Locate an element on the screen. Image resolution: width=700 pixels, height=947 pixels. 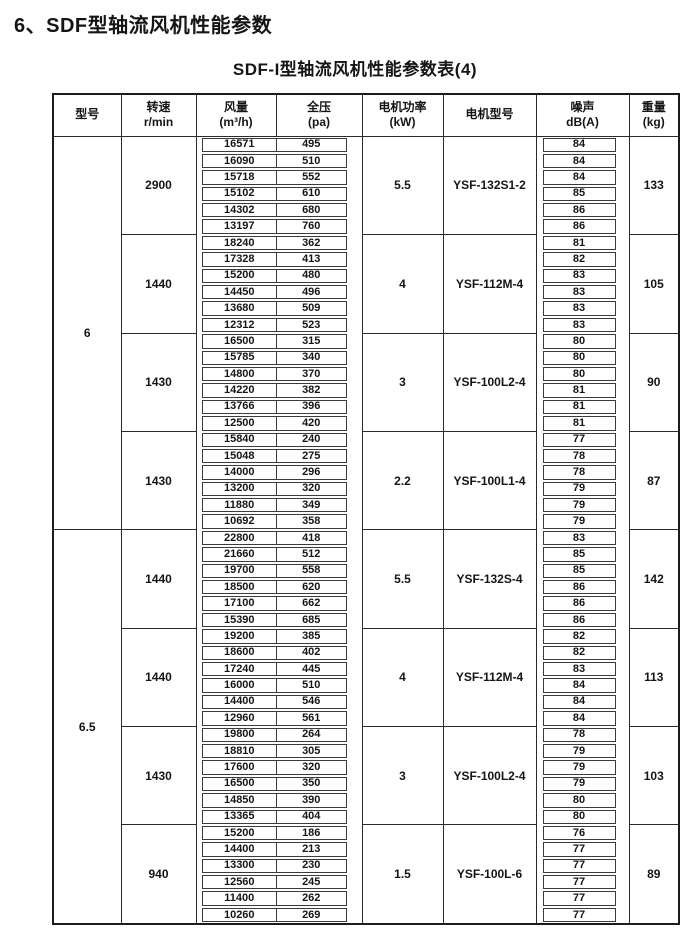
pressure-value: 760 is located at coordinates (311, 226).